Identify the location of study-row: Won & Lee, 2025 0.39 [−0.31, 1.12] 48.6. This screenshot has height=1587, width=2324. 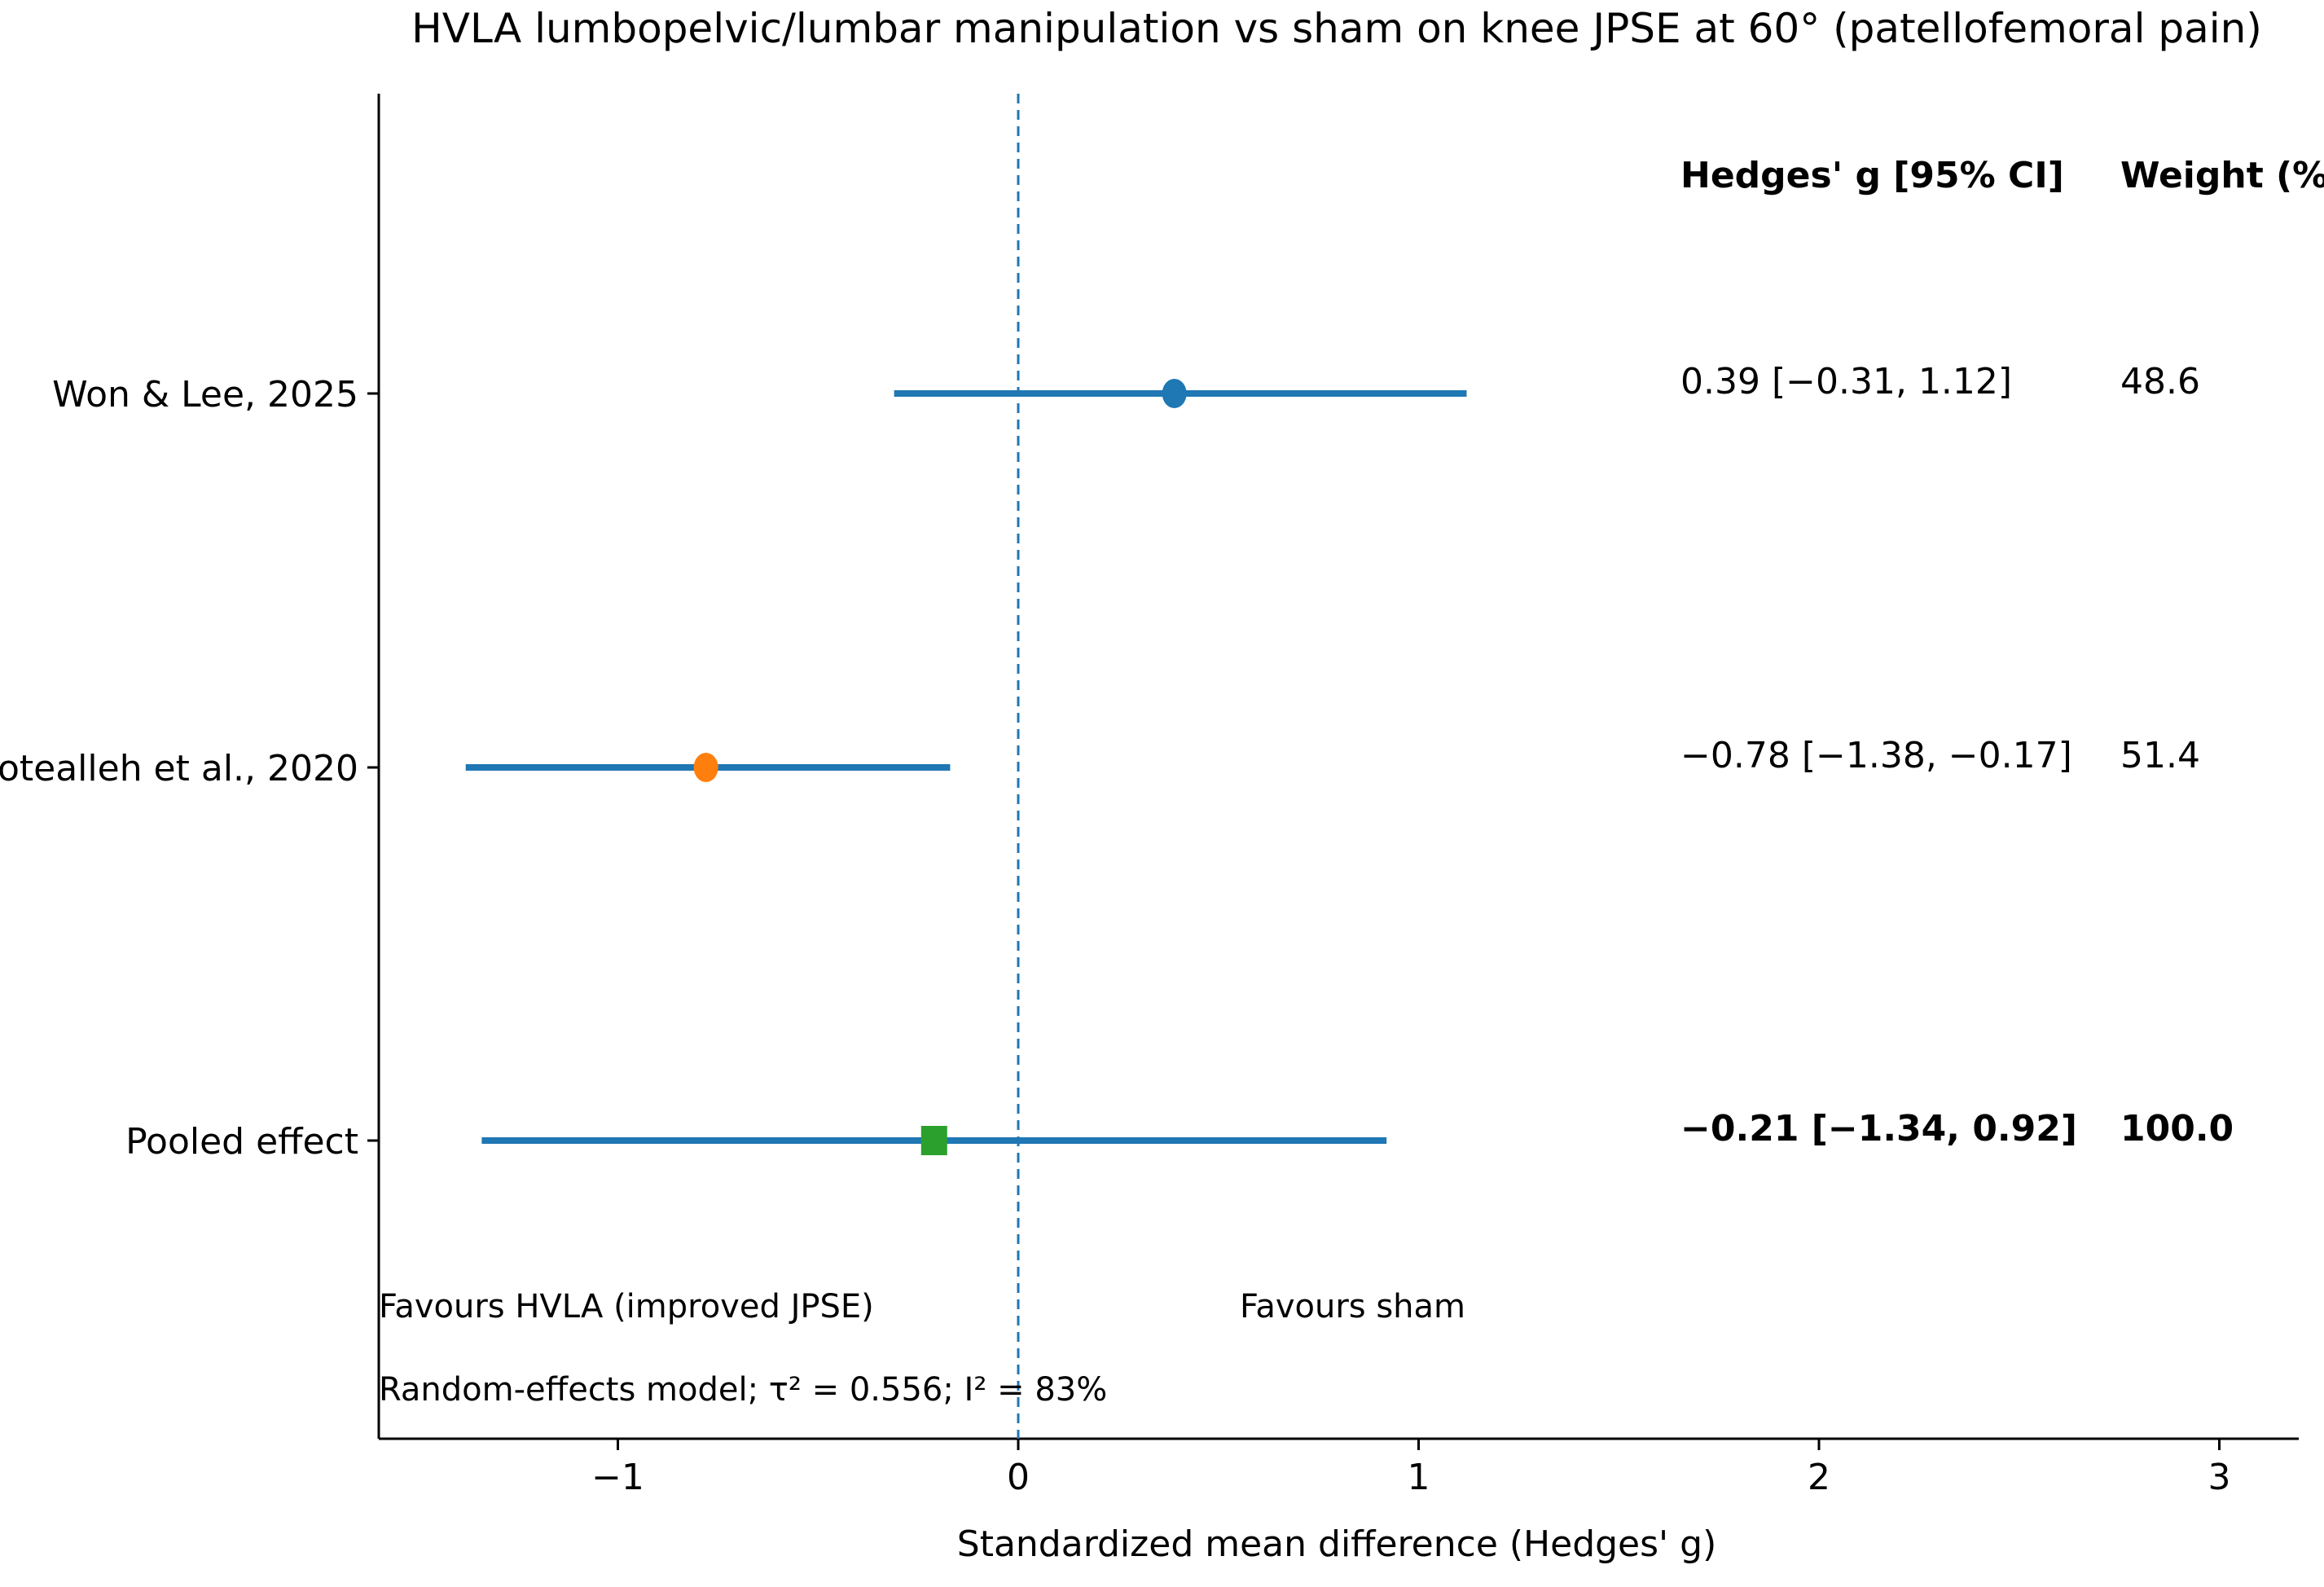
(1126, 388).